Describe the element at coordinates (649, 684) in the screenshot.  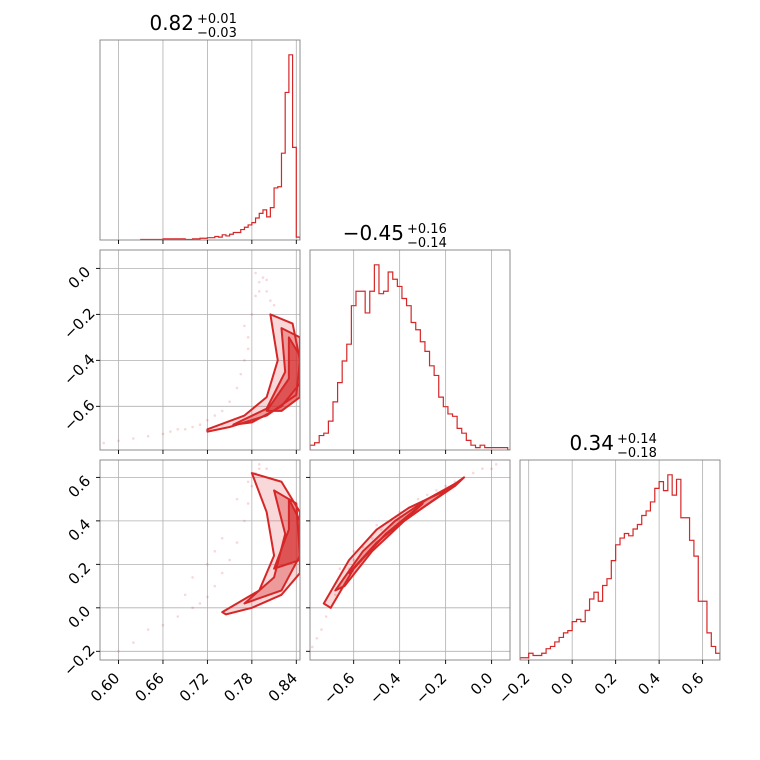
I see `x-tick-label: 0.4` at that location.